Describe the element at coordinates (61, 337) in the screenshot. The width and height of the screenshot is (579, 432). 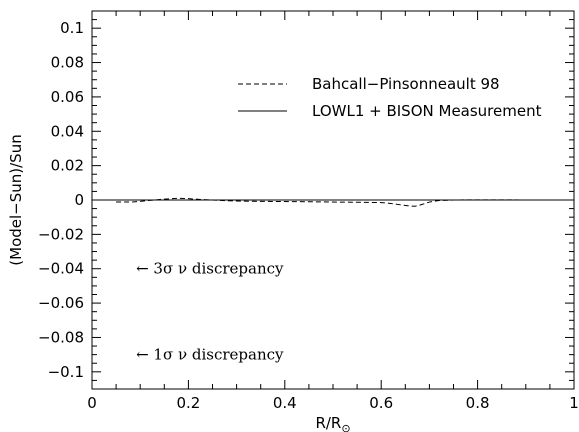
I see `y-tick-label: −0.08` at that location.